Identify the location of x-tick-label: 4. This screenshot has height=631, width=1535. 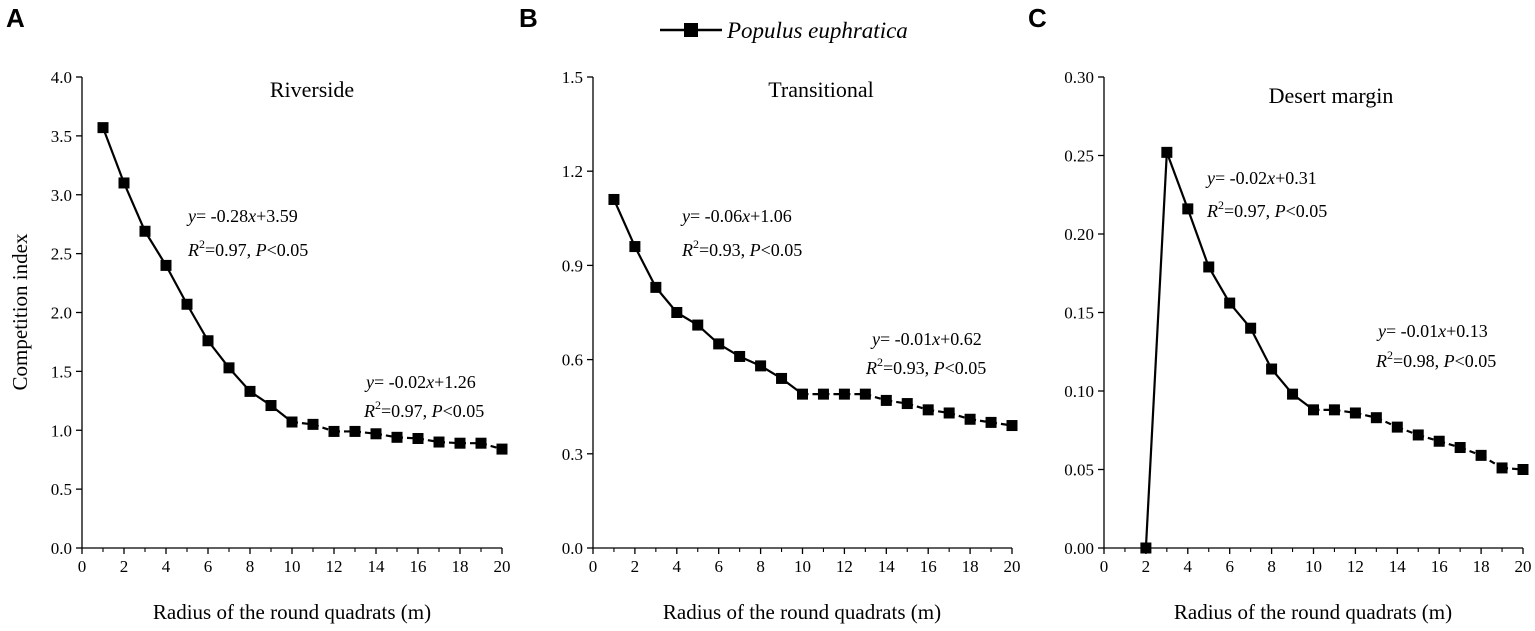
(677, 566).